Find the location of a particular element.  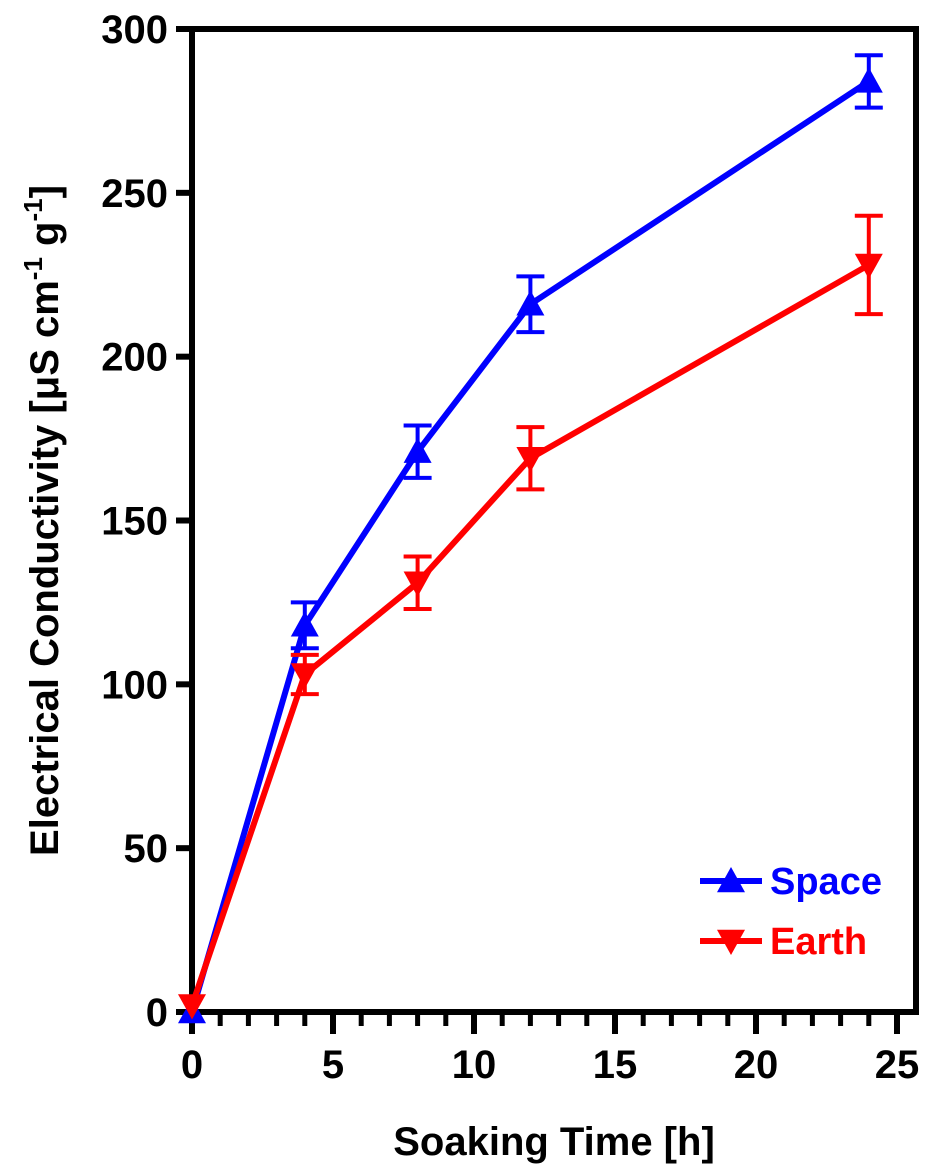

y-tick-label: 0 is located at coordinates (157, 1013).